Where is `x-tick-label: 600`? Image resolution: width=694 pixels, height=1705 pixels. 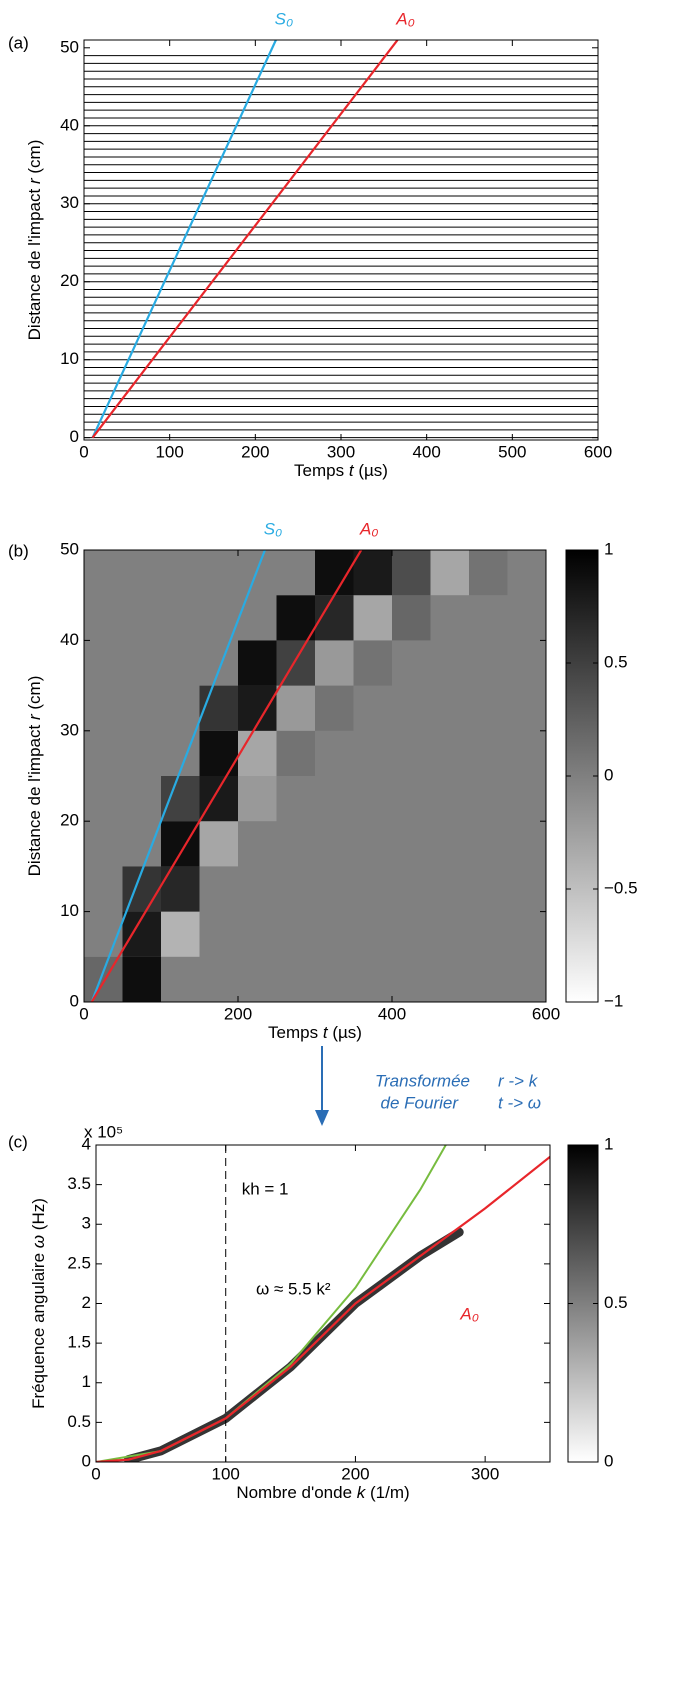 x-tick-label: 600 is located at coordinates (546, 1013).